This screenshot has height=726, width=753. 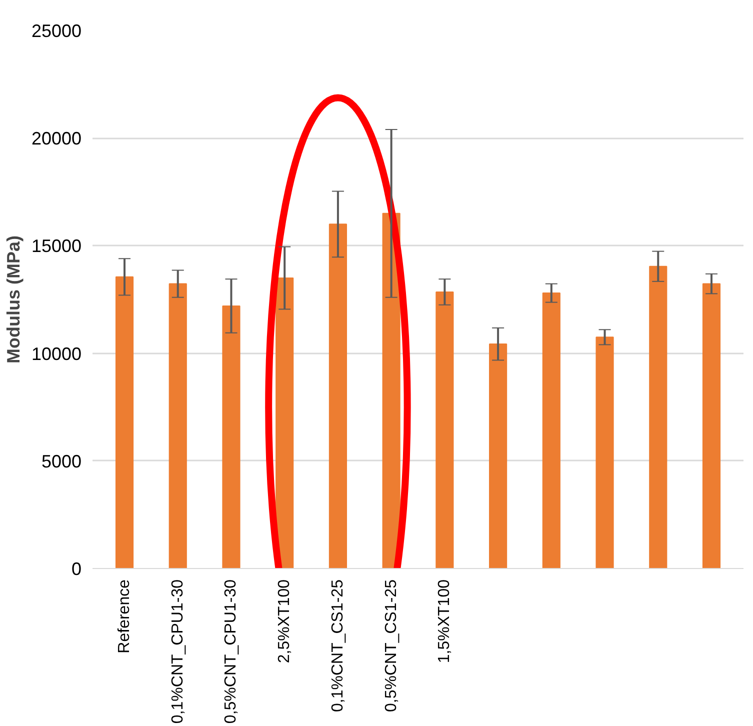 What do you see at coordinates (56, 31) in the screenshot?
I see `y-tick-label: 25000` at bounding box center [56, 31].